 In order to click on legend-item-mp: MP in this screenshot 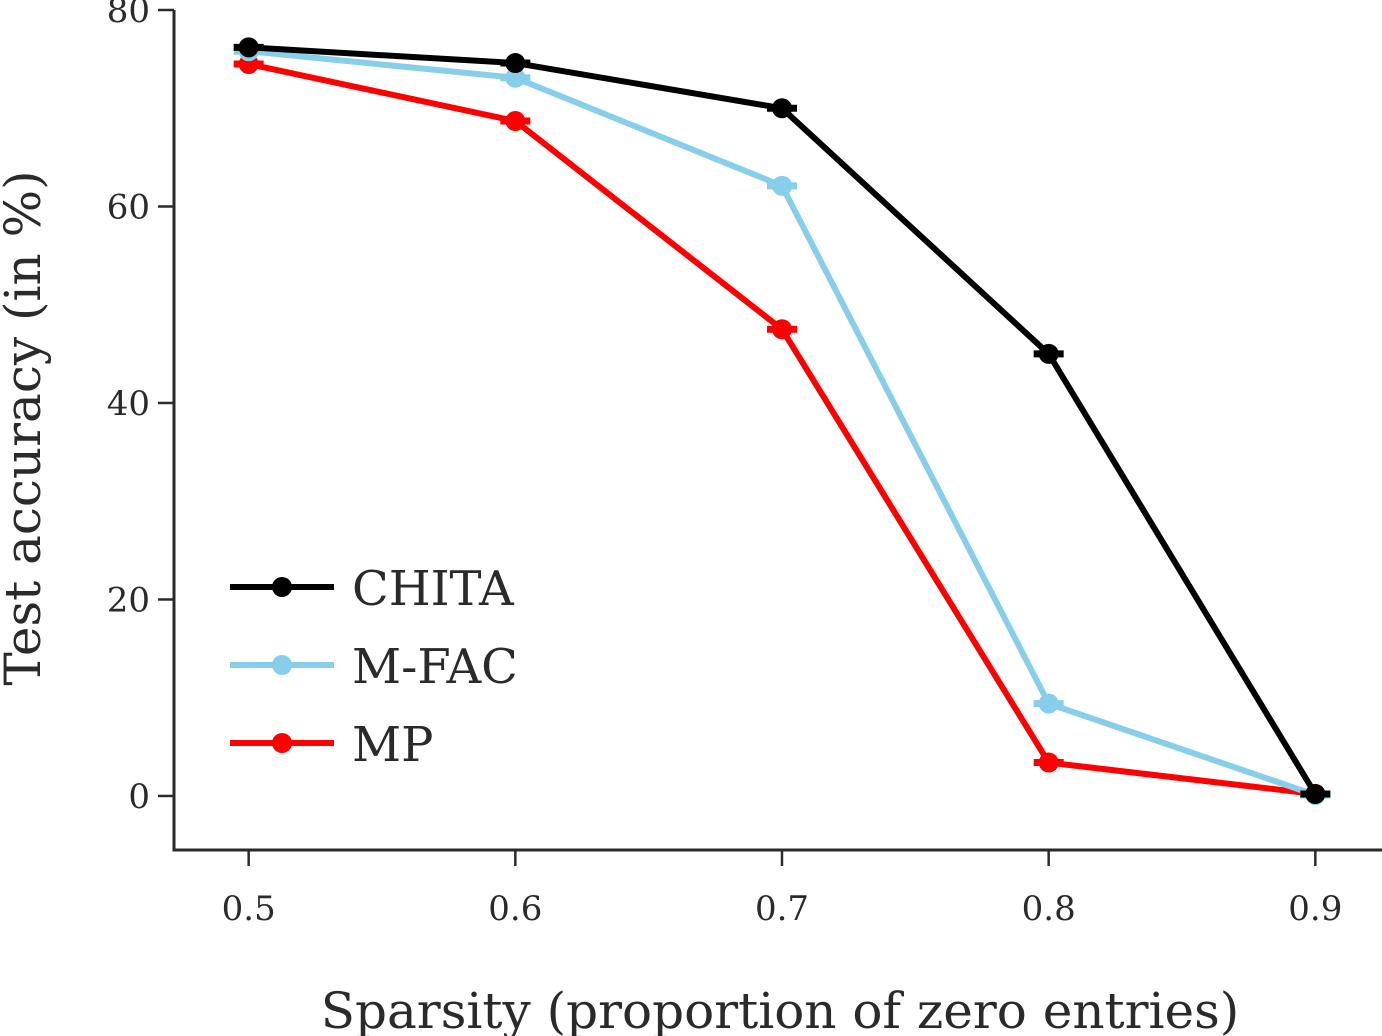, I will do `click(331, 745)`.